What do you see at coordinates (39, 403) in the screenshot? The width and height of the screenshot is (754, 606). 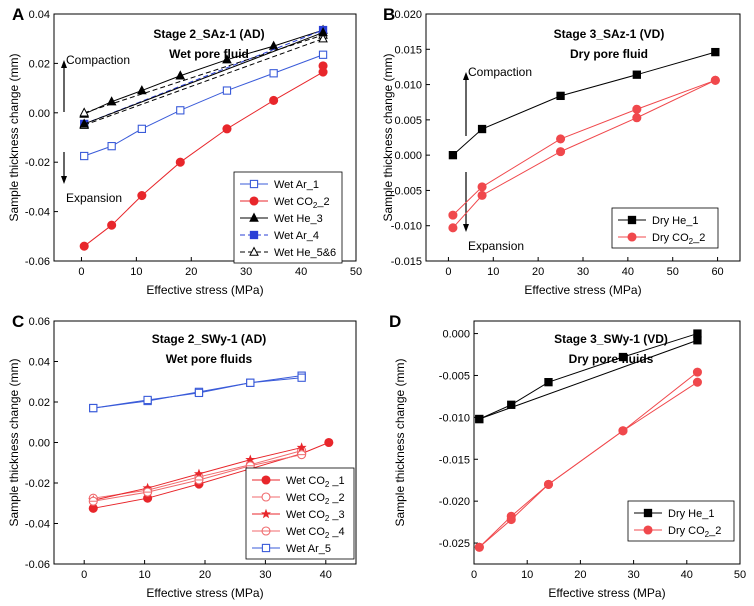 I see `y-tick-label: 0.02` at bounding box center [39, 403].